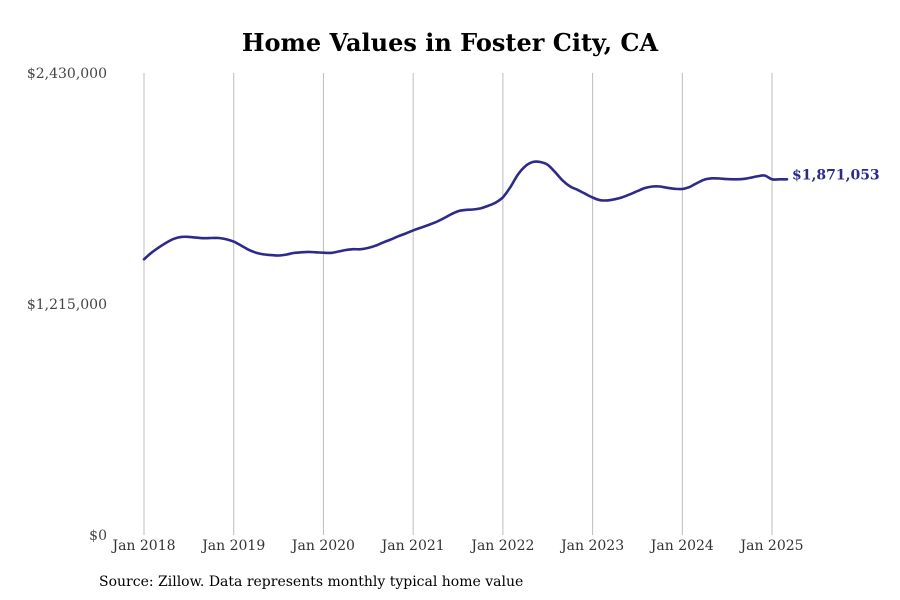  I want to click on x-tick-label: Jan 2018, so click(142, 546).